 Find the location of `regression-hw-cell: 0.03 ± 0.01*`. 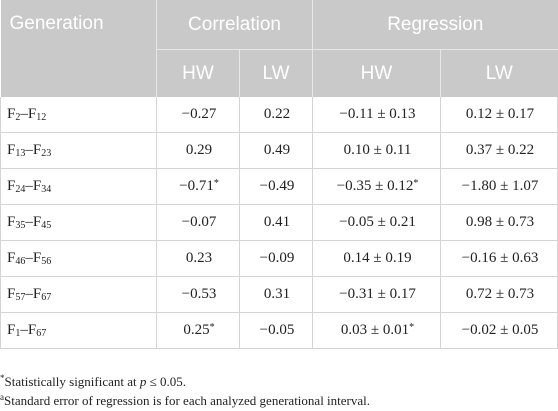

regression-hw-cell: 0.03 ± 0.01* is located at coordinates (376, 330).